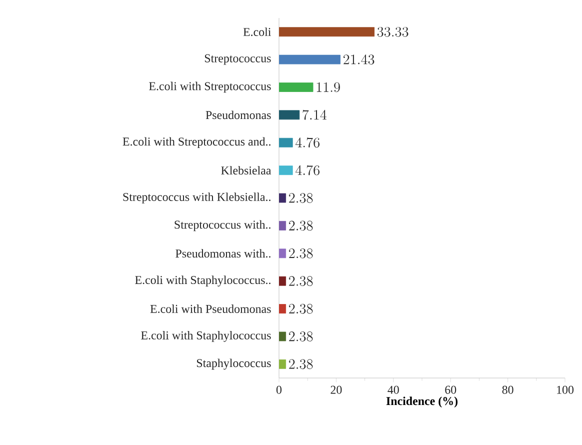 The image size is (582, 445). Describe the element at coordinates (196, 142) in the screenshot. I see `y-tick-label: E.coli with Streptococcus and..` at that location.